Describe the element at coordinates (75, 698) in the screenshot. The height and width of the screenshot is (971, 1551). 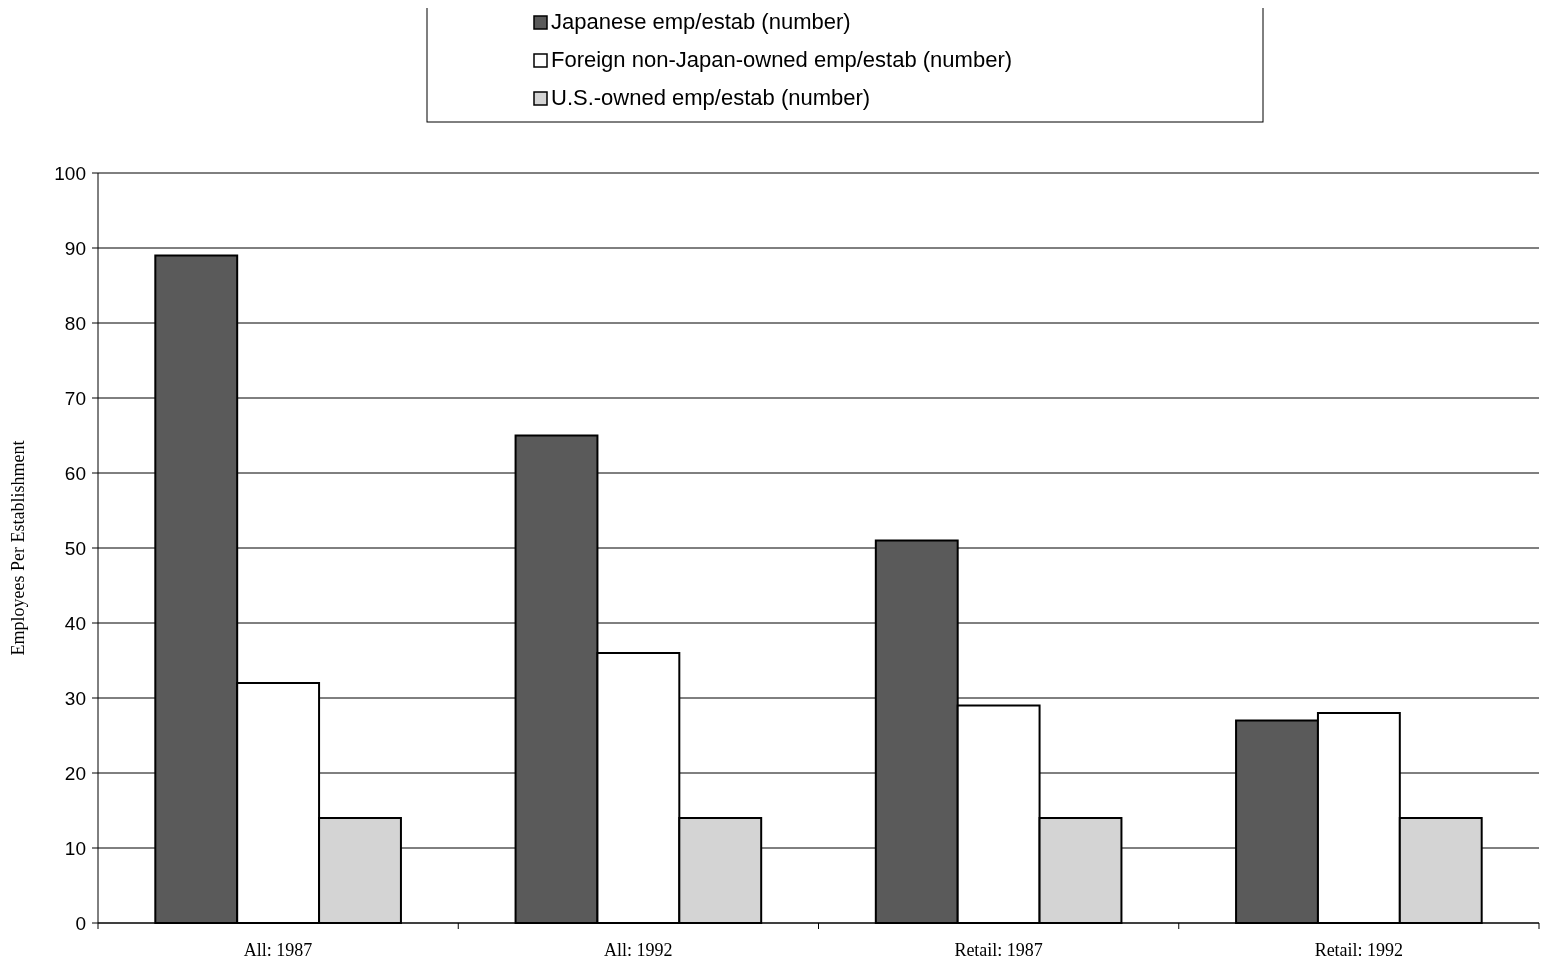
I see `y-tick-label: 30` at that location.